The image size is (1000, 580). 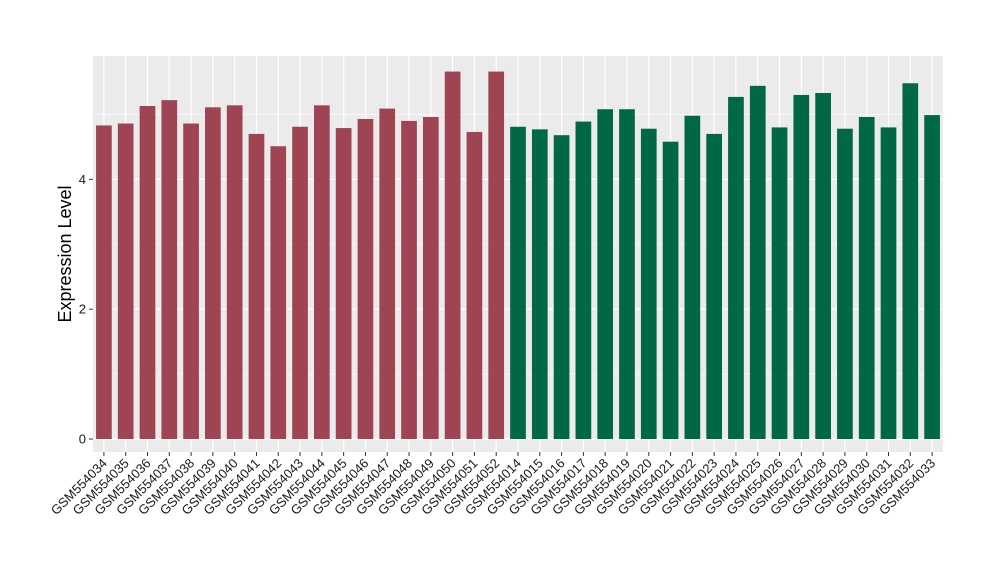 What do you see at coordinates (801, 267) in the screenshot?
I see `bar-GSM554027` at bounding box center [801, 267].